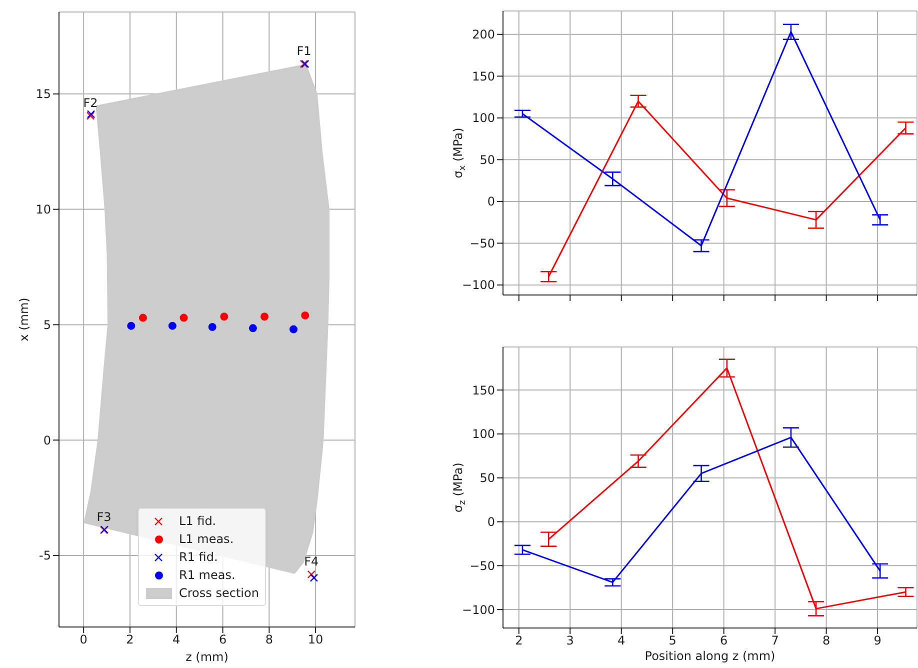 This screenshot has height=668, width=918. What do you see at coordinates (570, 641) in the screenshot?
I see `x-tick-label: 3` at bounding box center [570, 641].